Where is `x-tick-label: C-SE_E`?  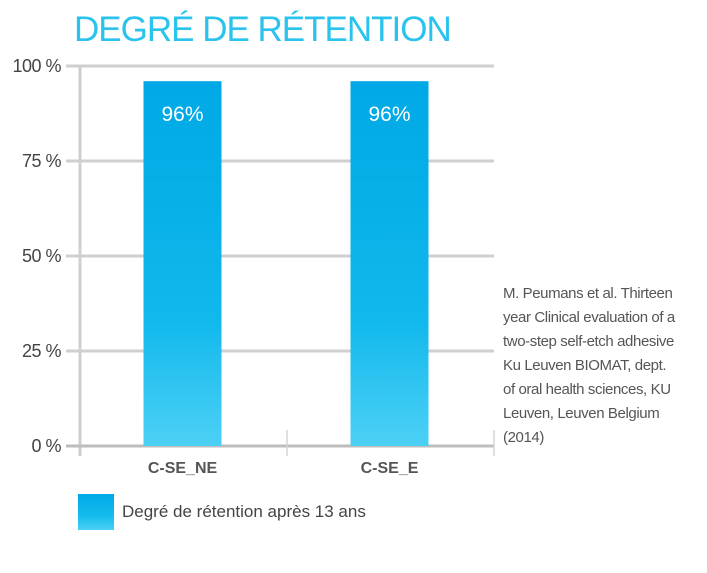
x-tick-label: C-SE_E is located at coordinates (390, 468).